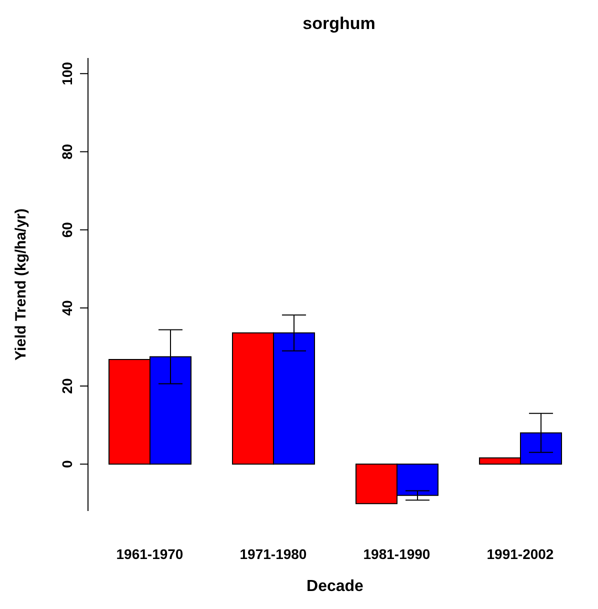  Describe the element at coordinates (67, 230) in the screenshot. I see `y-tick-label: 60` at that location.